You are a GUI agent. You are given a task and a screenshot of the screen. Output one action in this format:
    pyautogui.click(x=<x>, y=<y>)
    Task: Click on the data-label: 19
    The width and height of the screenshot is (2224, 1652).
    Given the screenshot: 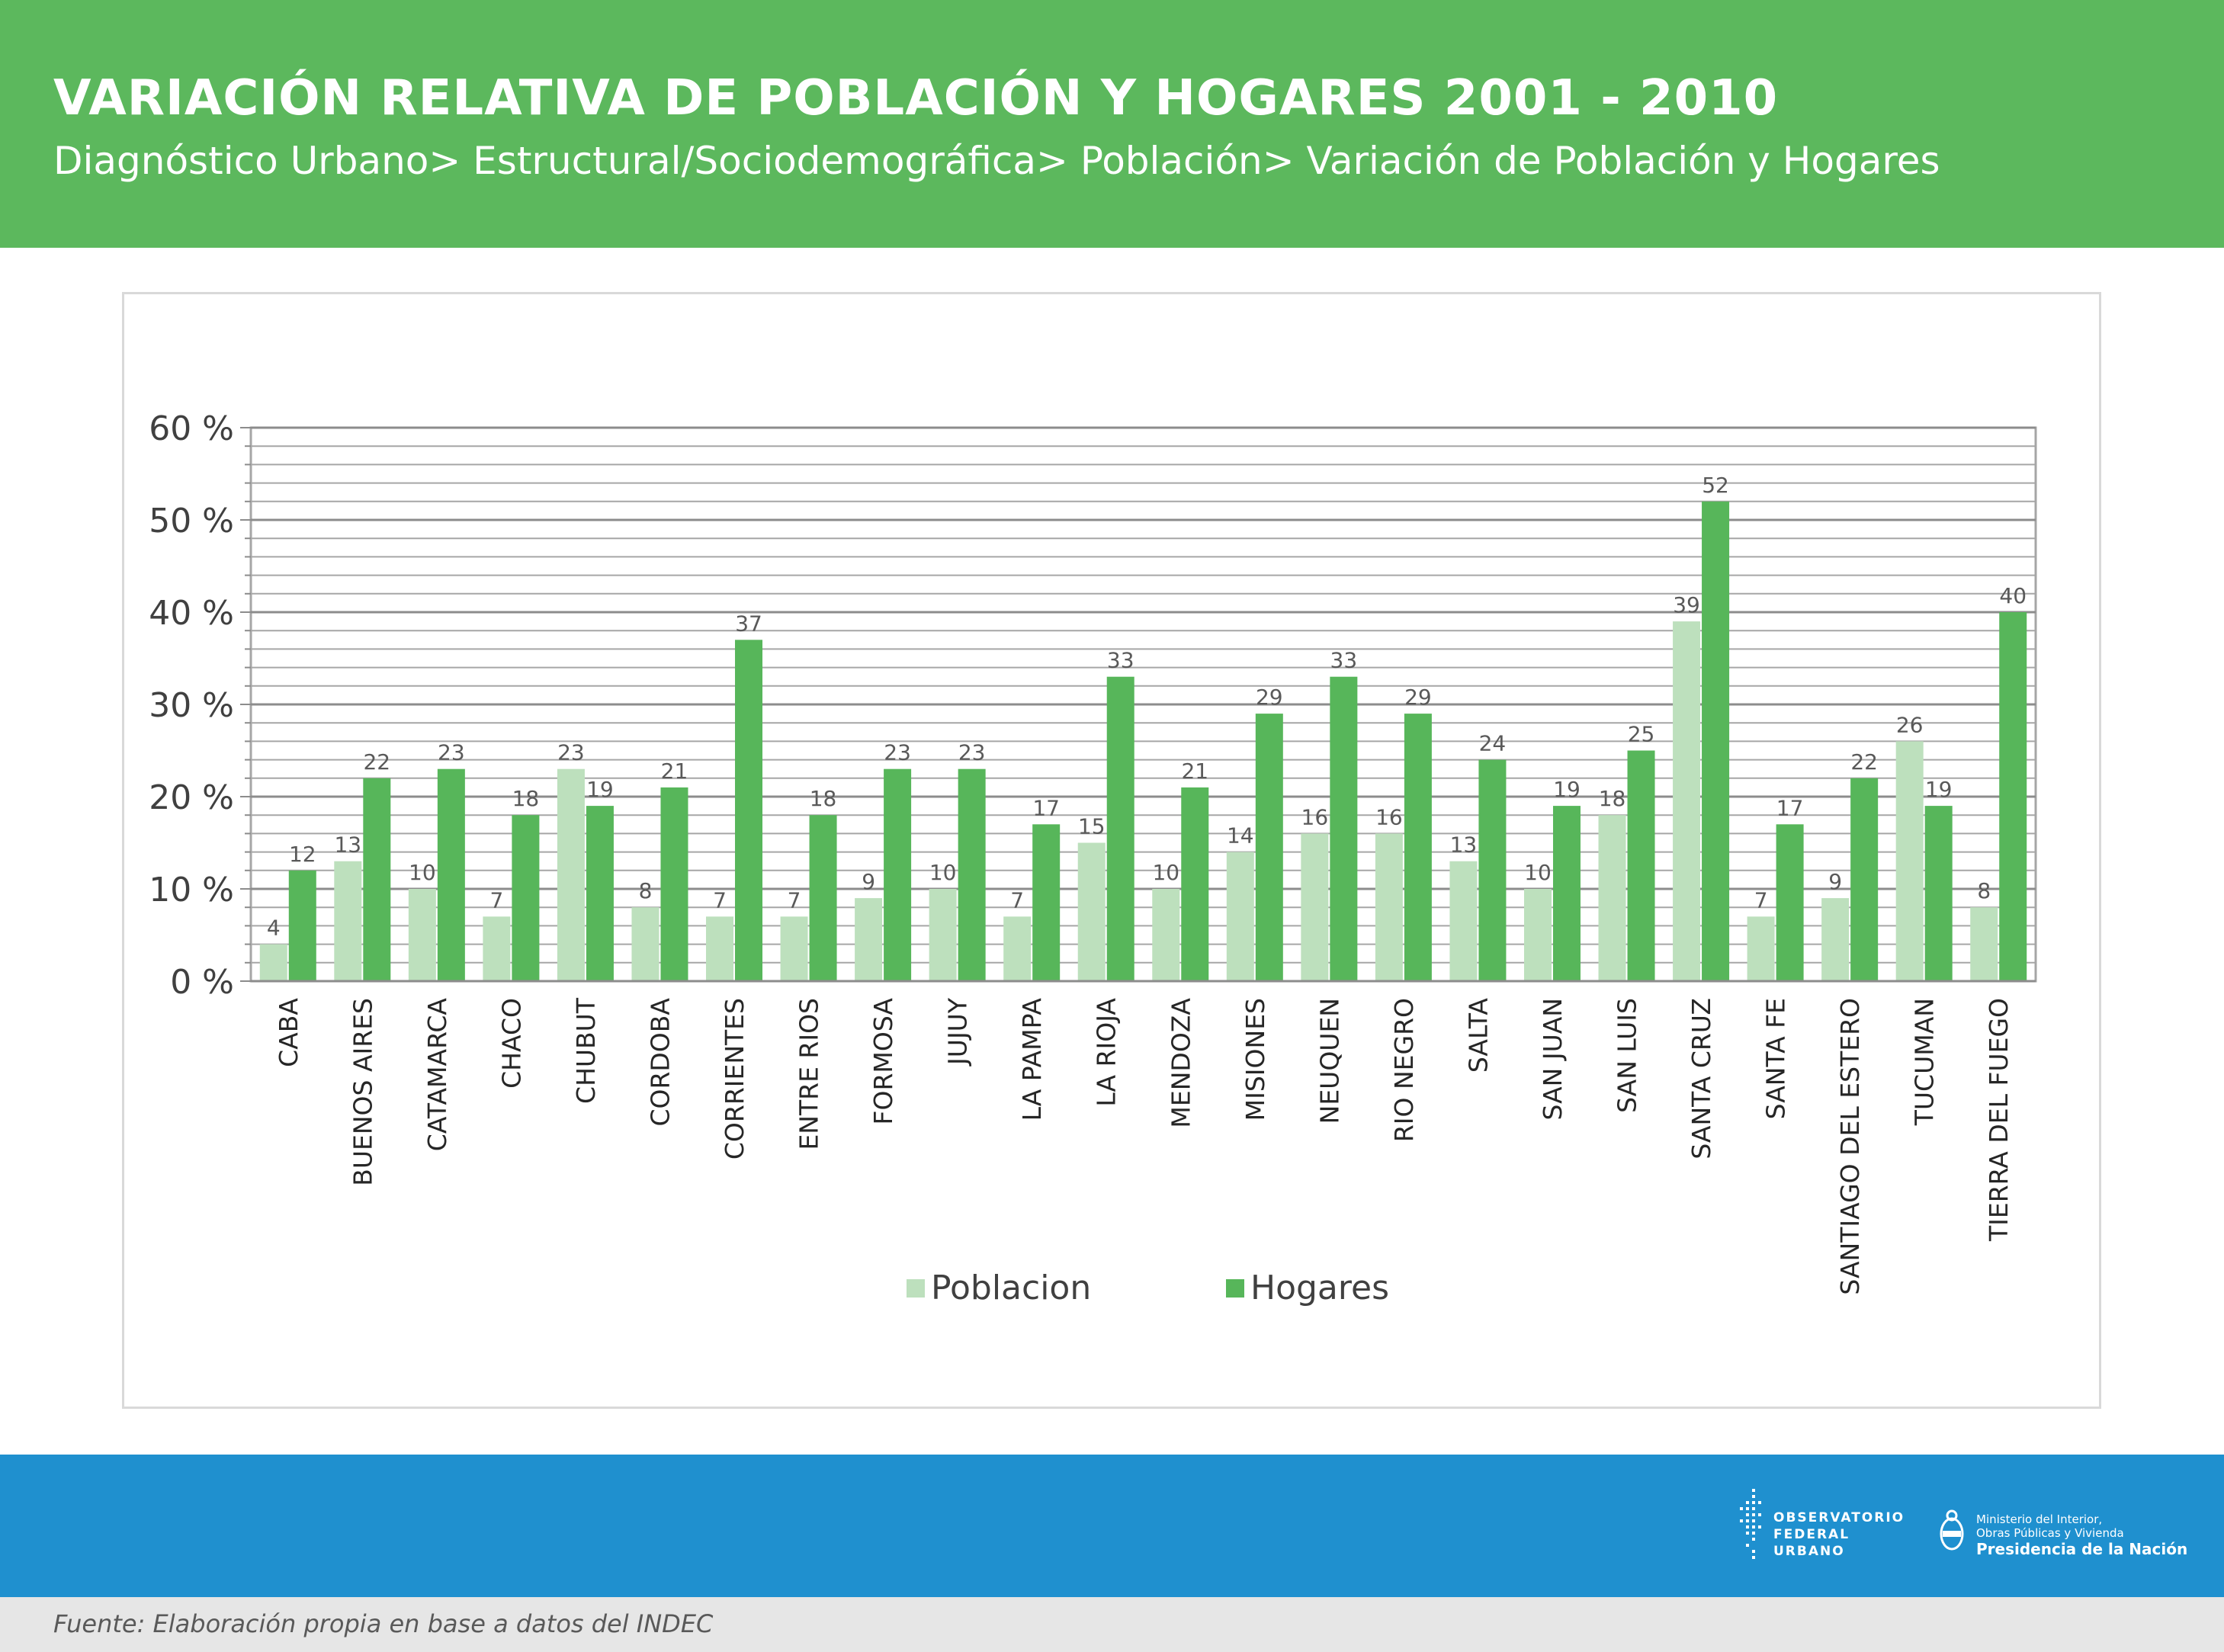 What is the action you would take?
    pyautogui.click(x=1567, y=789)
    